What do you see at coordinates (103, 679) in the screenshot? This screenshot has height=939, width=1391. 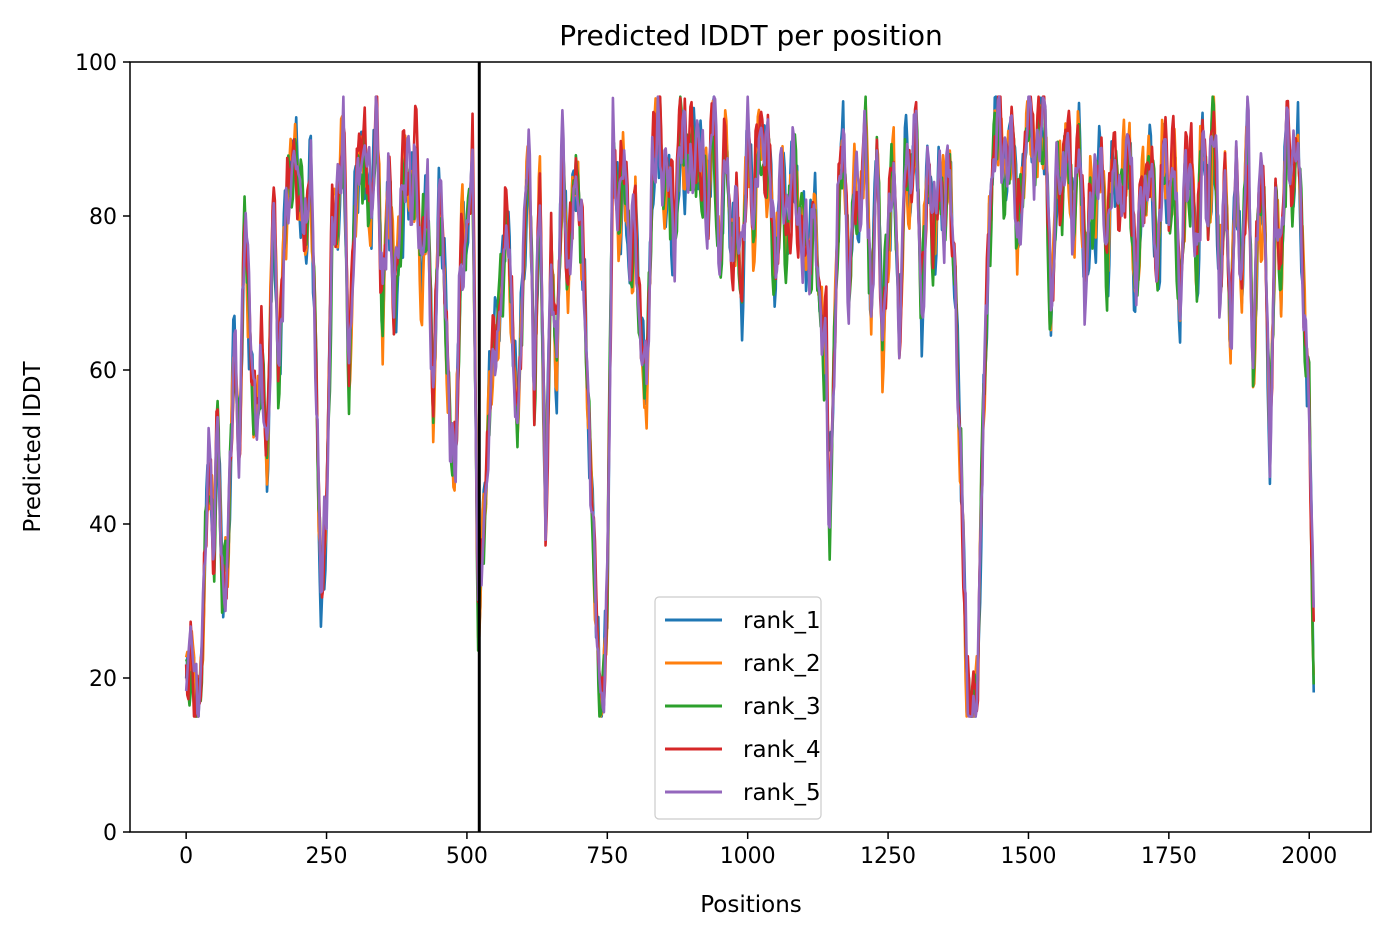 I see `y-tick-label: 20` at bounding box center [103, 679].